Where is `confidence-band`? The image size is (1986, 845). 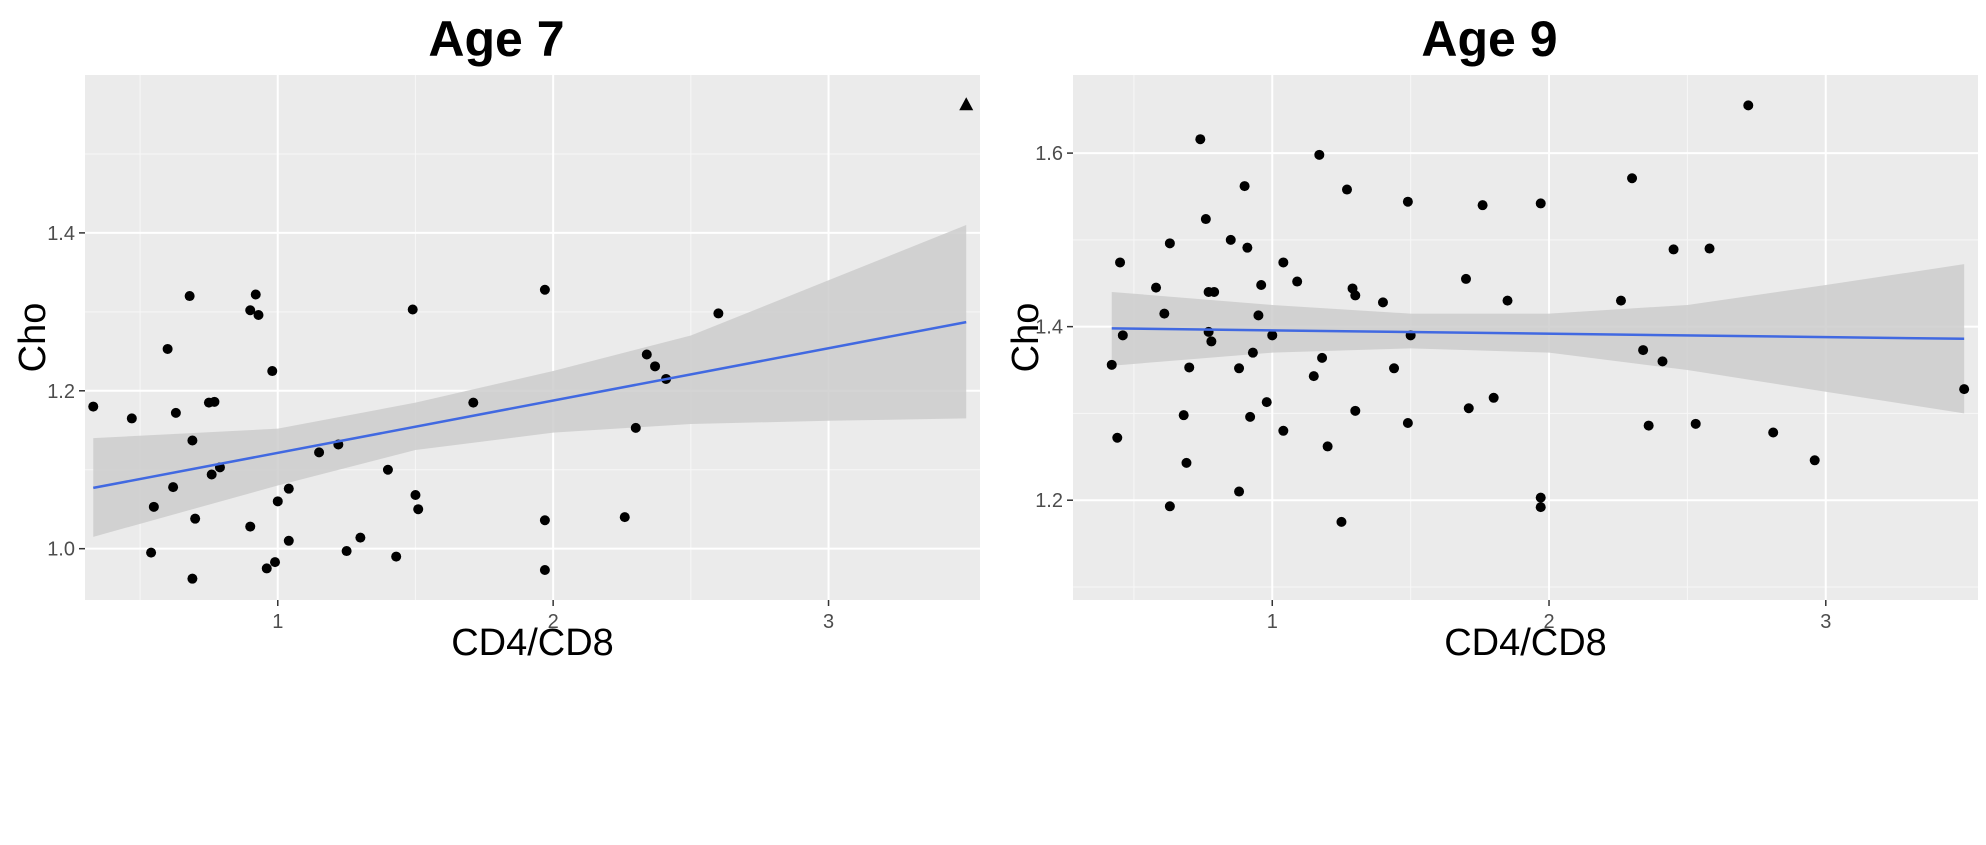 confidence-band is located at coordinates (1538, 339).